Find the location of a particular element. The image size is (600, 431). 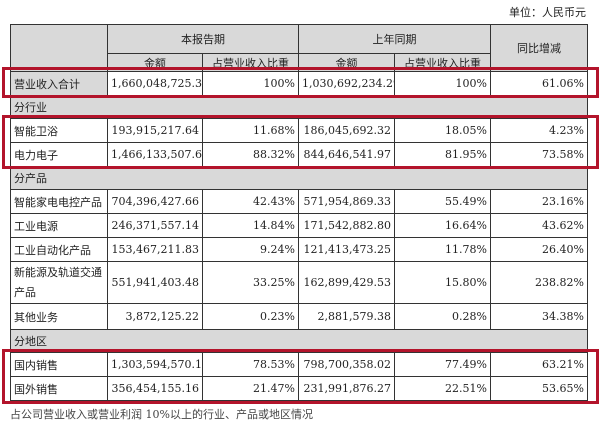

header-row-1: 本报告期 上年同期 同比增减 is located at coordinates (299, 48).